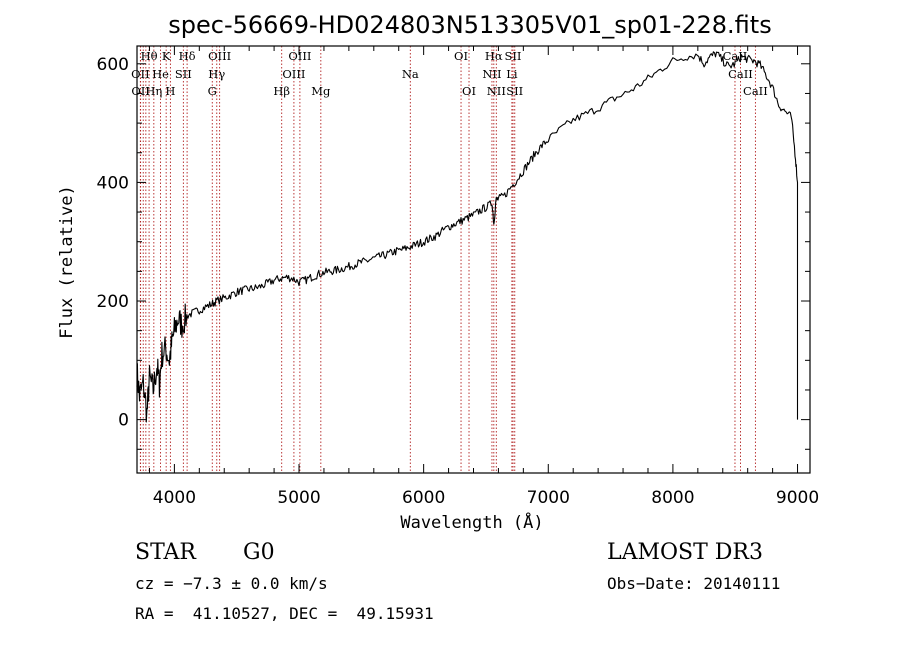 The width and height of the screenshot is (900, 649). What do you see at coordinates (797, 498) in the screenshot?
I see `x-tick-label: 9000` at bounding box center [797, 498].